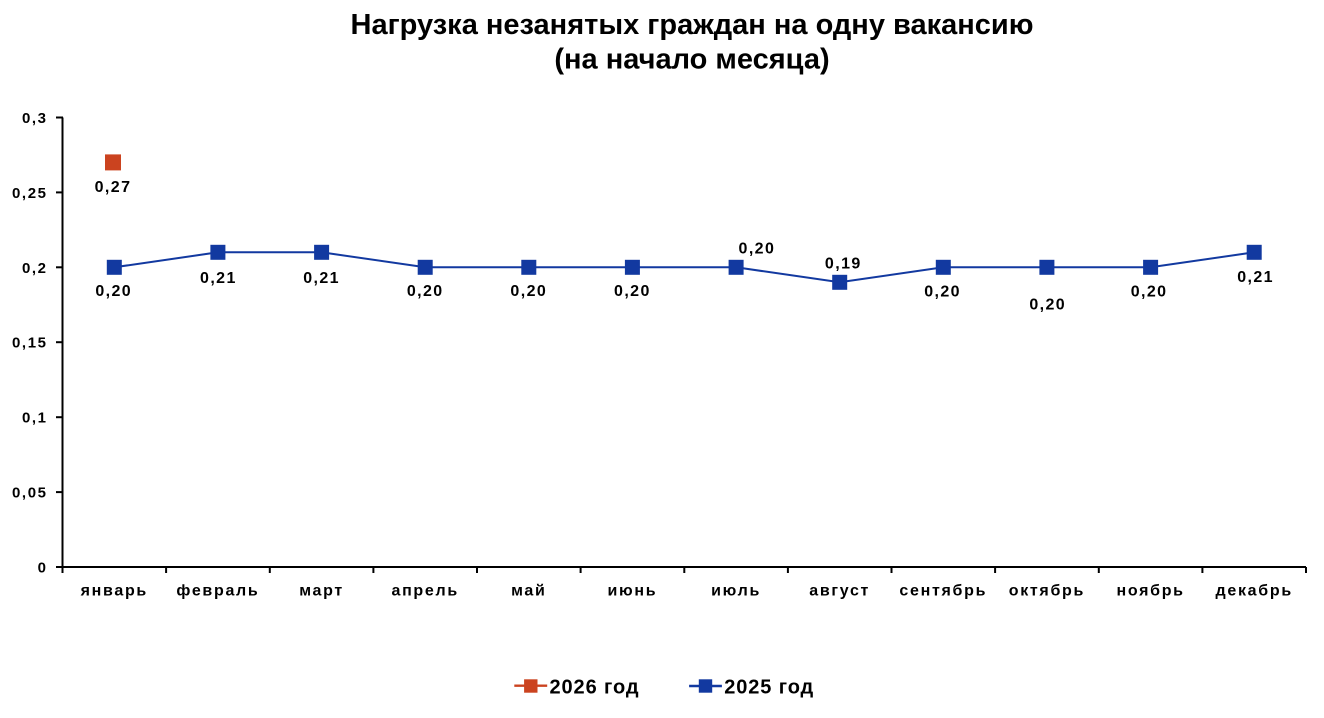  What do you see at coordinates (1047, 591) in the screenshot?
I see `svg-text: октябрь` at bounding box center [1047, 591].